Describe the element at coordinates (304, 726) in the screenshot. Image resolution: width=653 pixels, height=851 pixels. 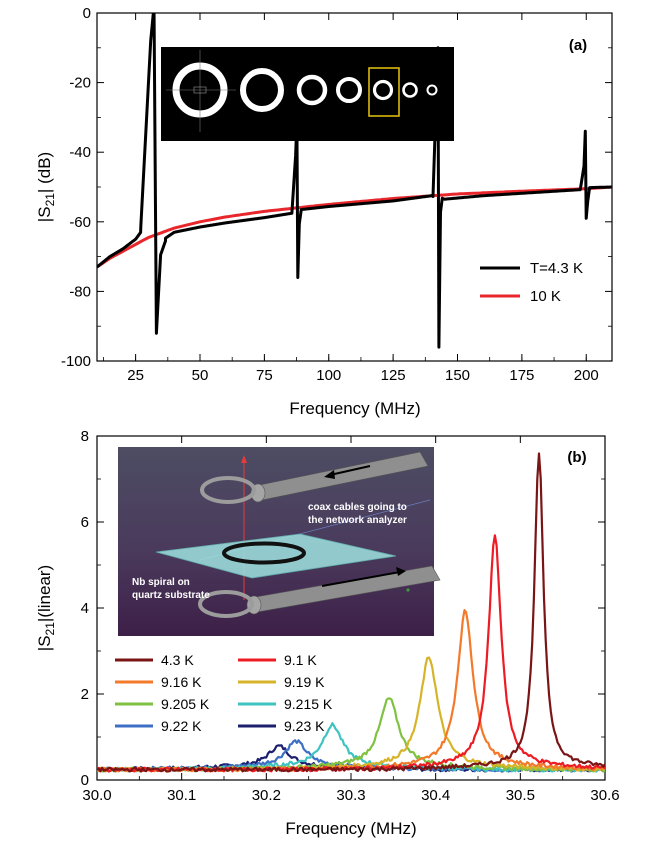
I see `legend-b-label-7: 9.23 K` at that location.